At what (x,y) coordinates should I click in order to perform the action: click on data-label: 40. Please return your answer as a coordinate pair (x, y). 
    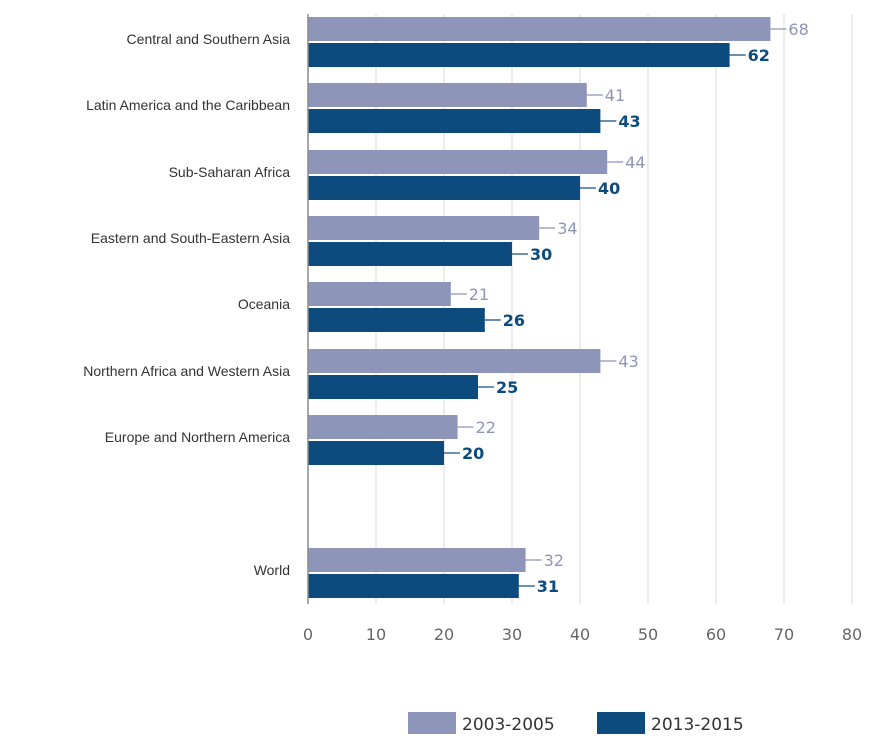
    Looking at the image, I should click on (609, 188).